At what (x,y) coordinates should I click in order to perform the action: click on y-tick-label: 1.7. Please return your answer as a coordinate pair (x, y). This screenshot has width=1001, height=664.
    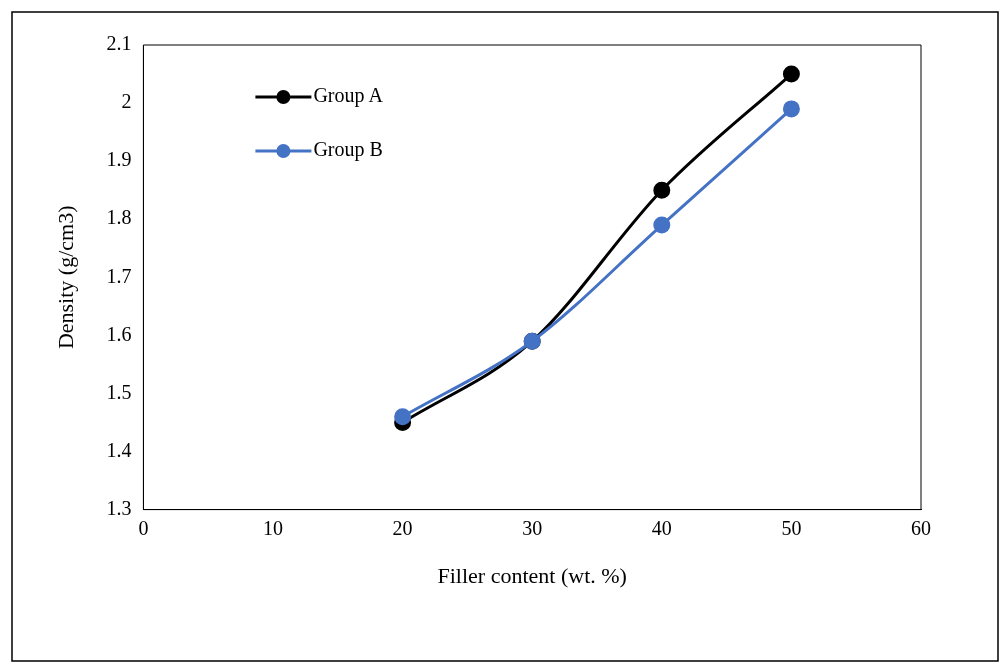
    Looking at the image, I should click on (119, 275).